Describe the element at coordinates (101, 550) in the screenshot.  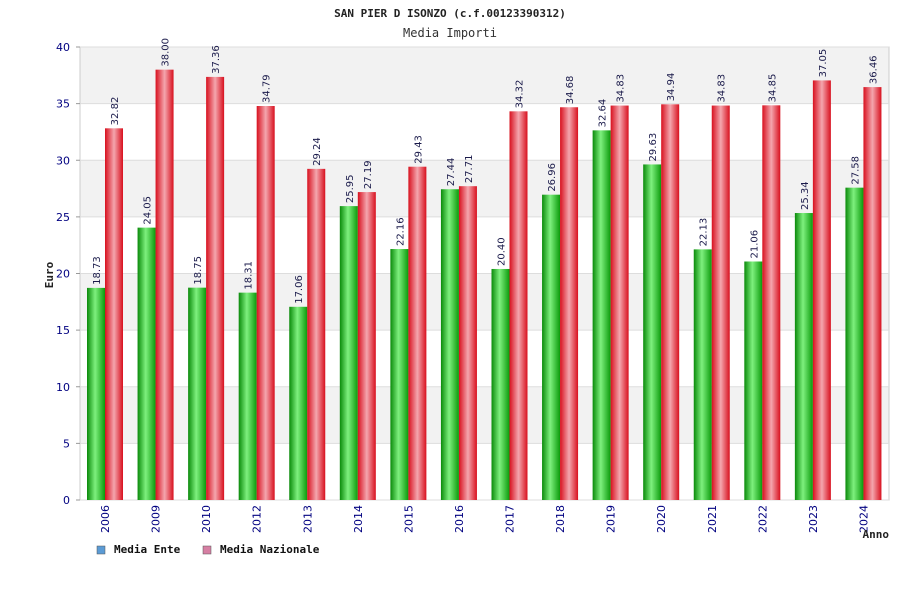
I see `legend-swatch-media-ente` at that location.